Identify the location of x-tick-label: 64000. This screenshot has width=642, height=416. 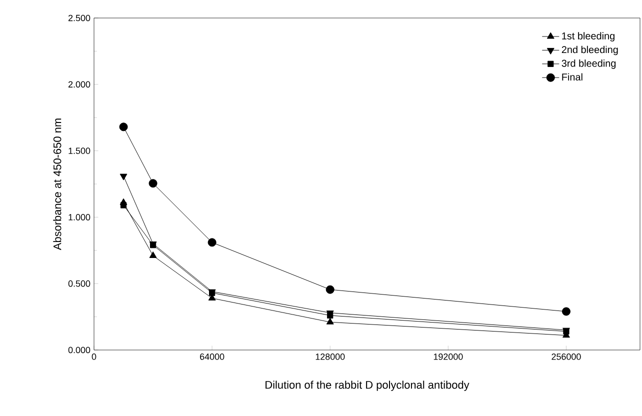
(212, 357).